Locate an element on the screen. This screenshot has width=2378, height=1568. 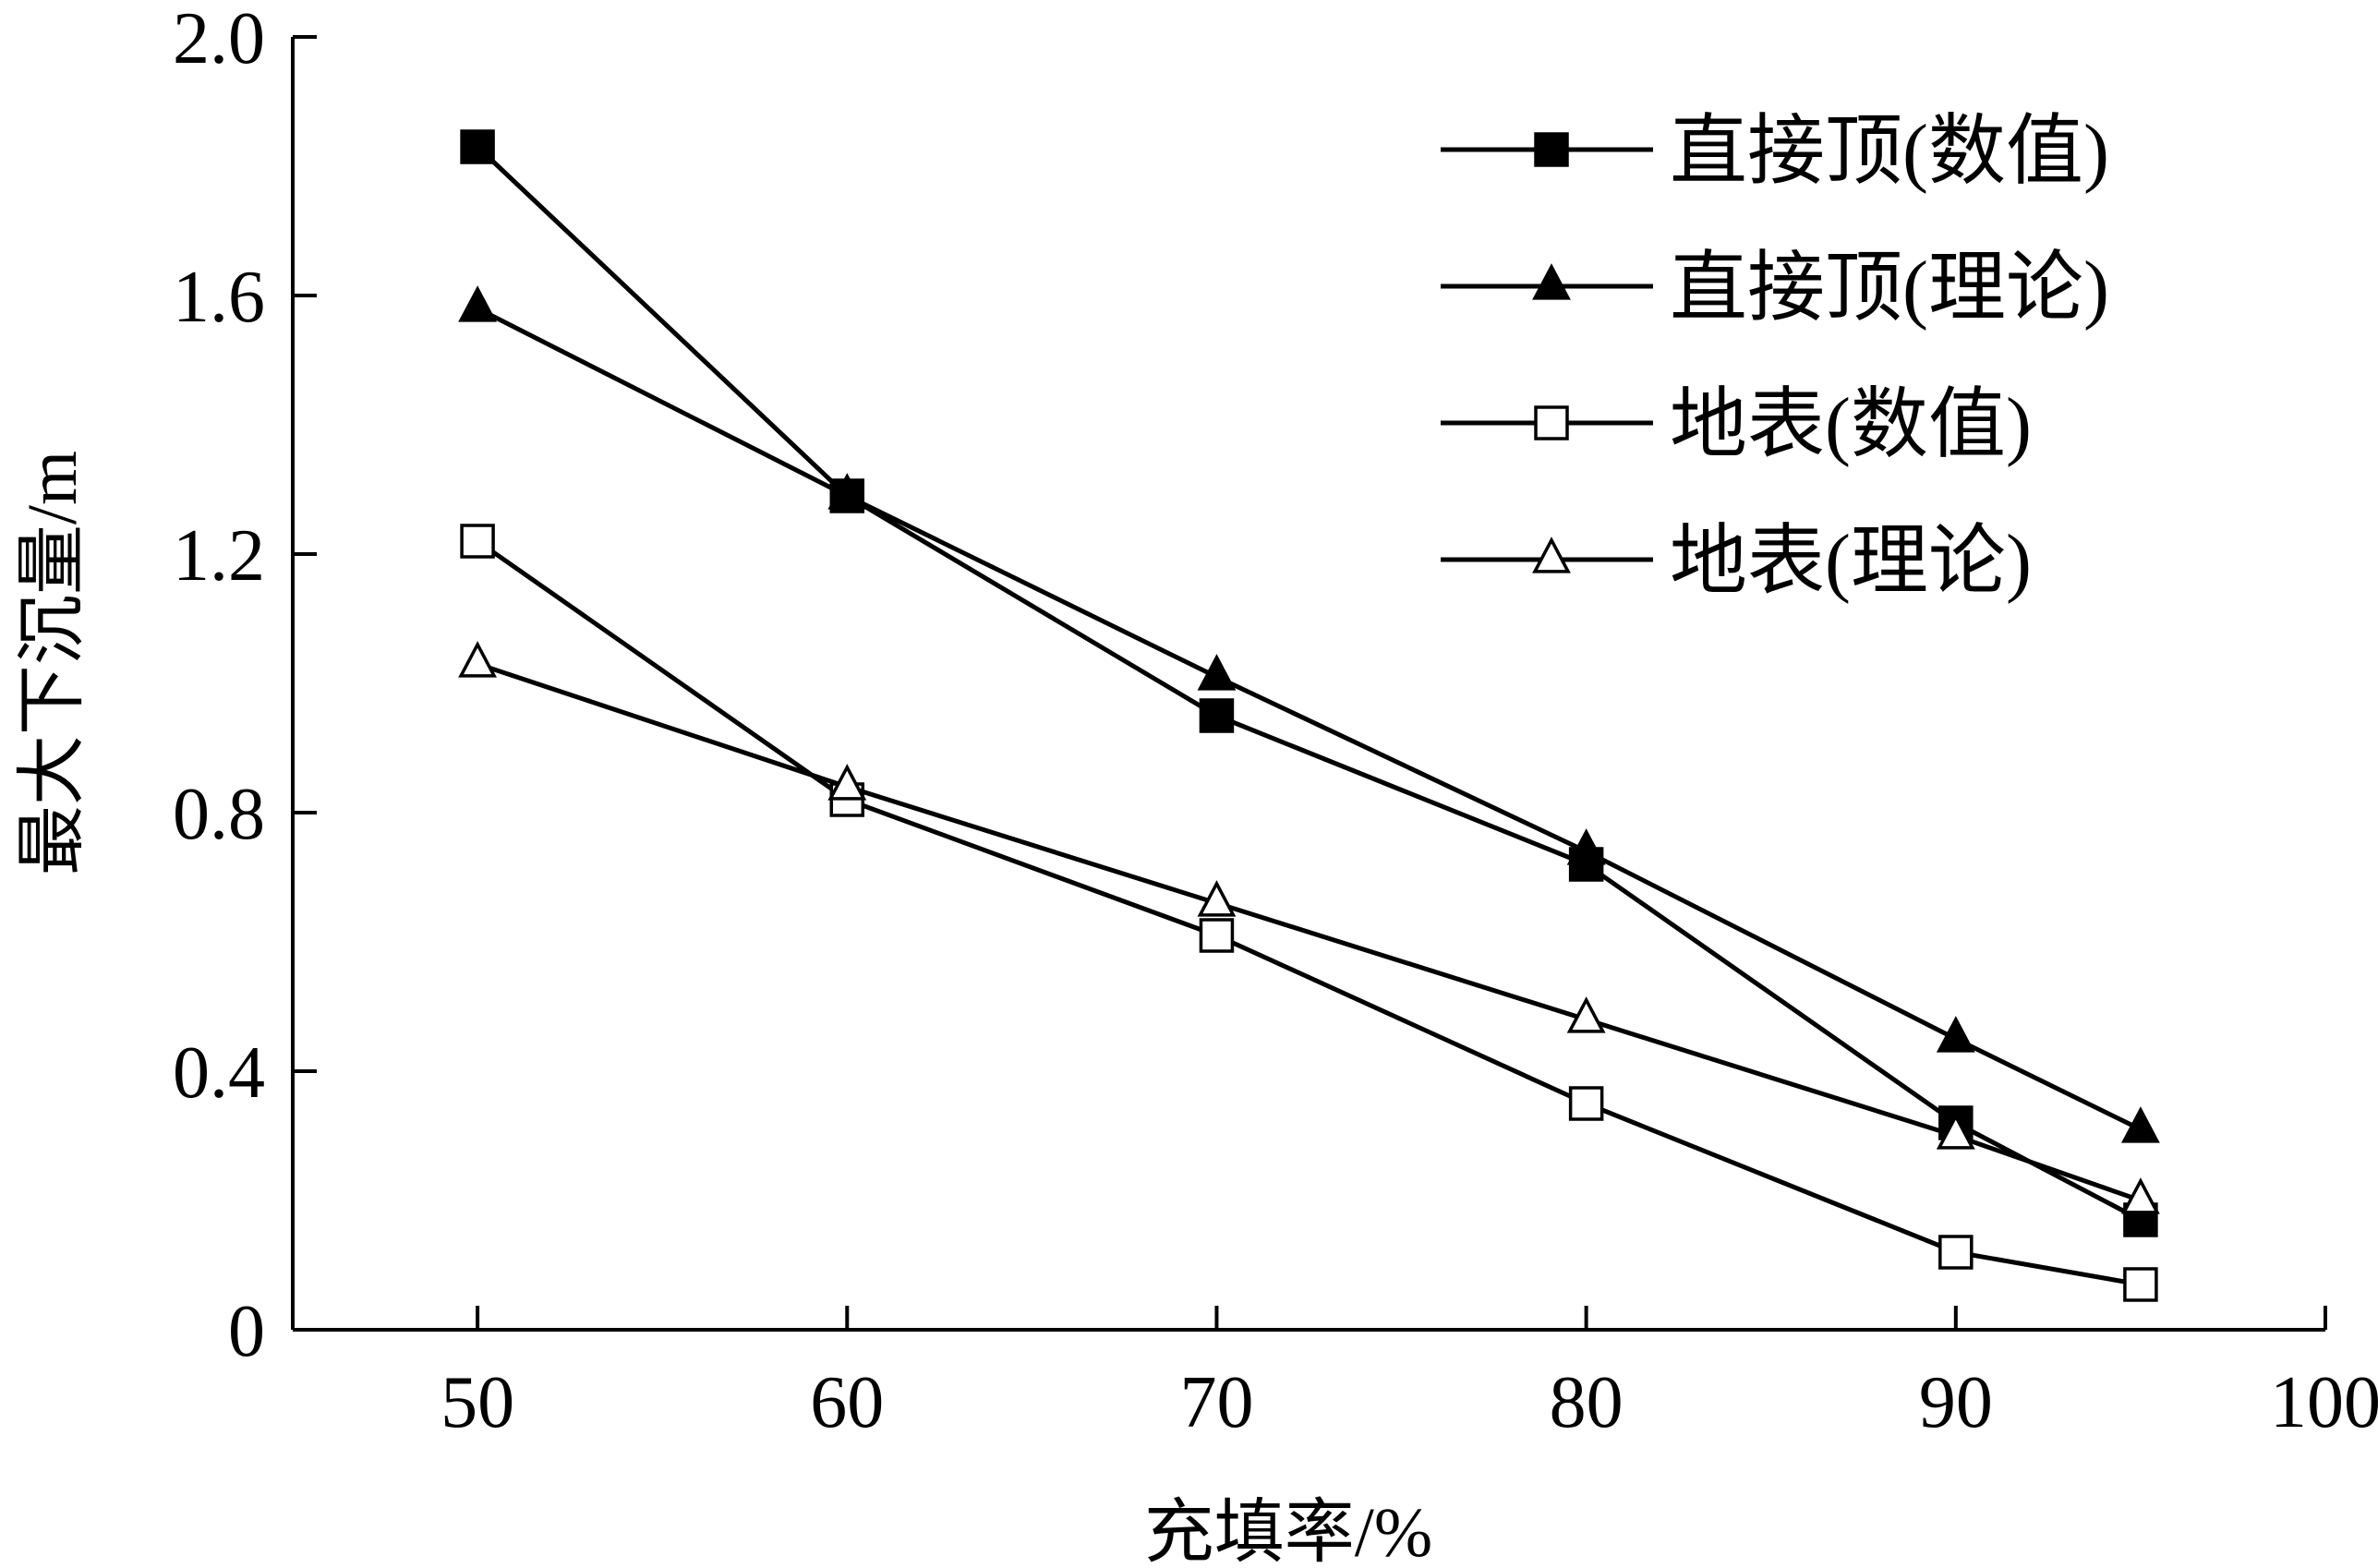
x-tick-label: 50 is located at coordinates (477, 1402).